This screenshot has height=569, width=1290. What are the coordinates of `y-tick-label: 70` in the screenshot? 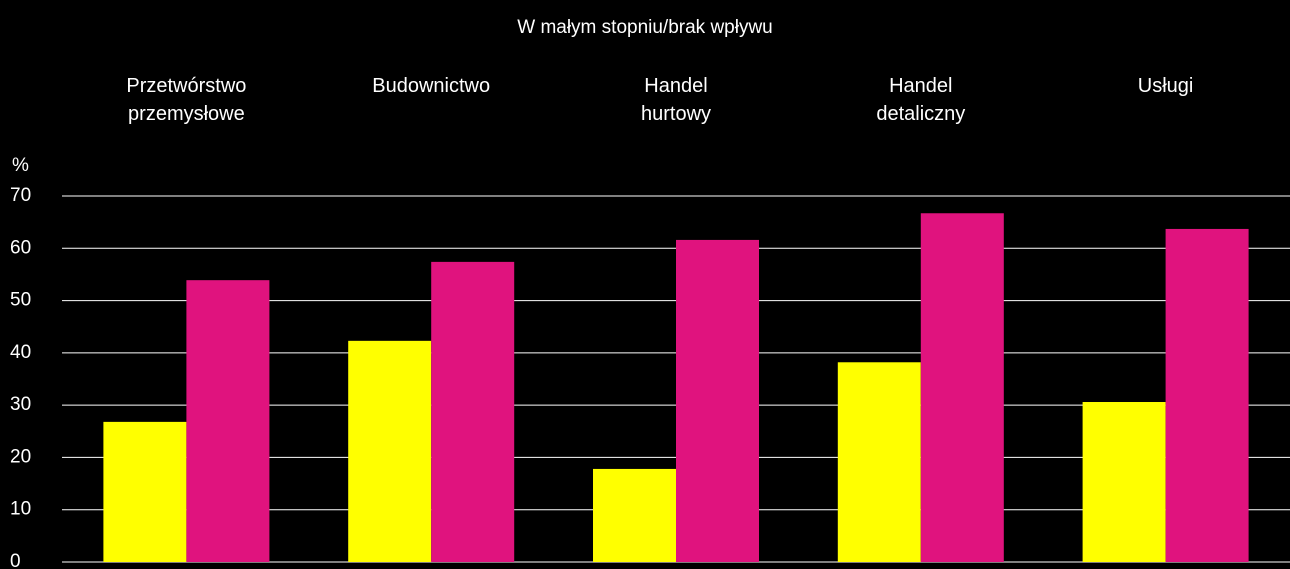 It's located at (20, 195).